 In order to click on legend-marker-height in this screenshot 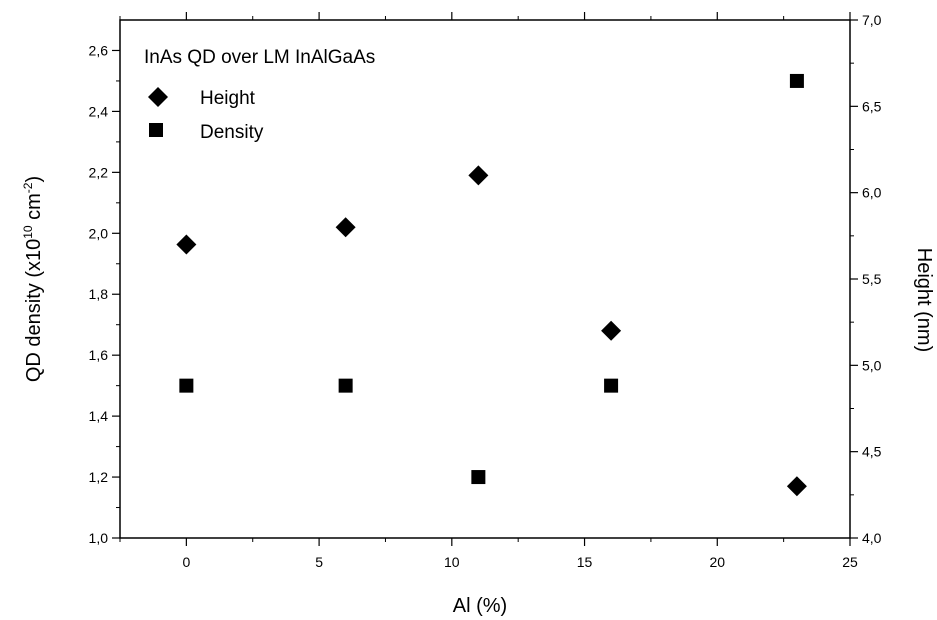, I will do `click(158, 97)`.